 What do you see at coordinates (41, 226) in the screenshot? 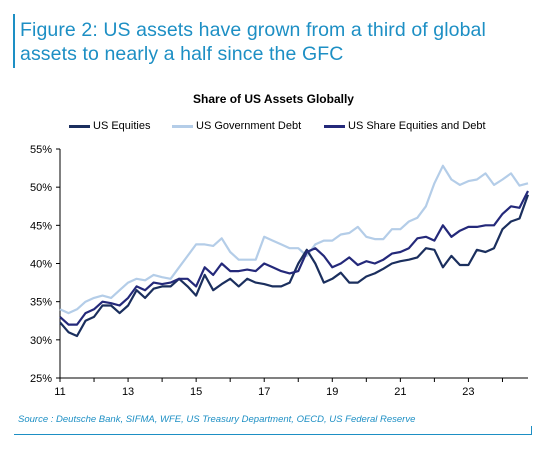
I see `y-tick-label: 45%` at bounding box center [41, 226].